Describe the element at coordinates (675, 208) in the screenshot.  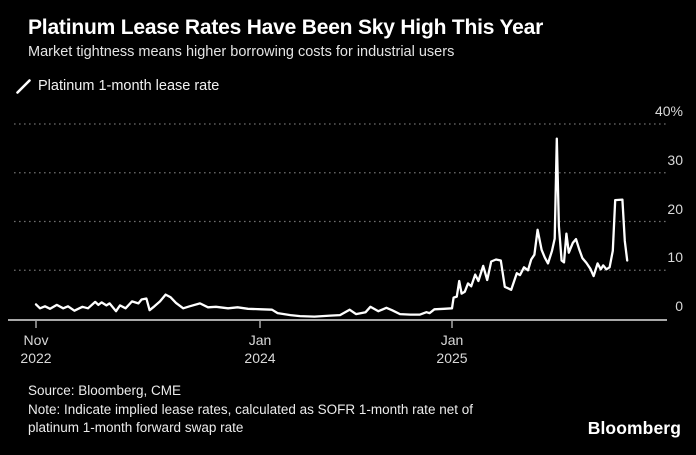
I see `y-axis-label: 20` at that location.